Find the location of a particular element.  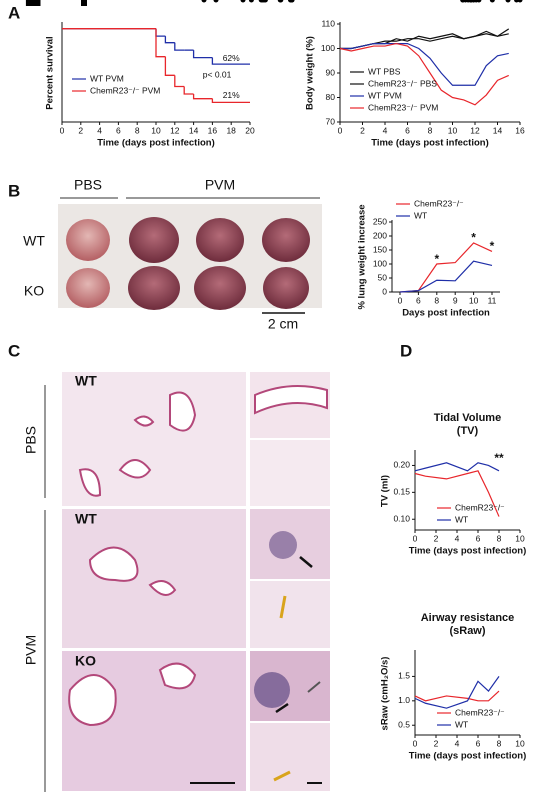

y-tick-label: 1.0 is located at coordinates (404, 700).